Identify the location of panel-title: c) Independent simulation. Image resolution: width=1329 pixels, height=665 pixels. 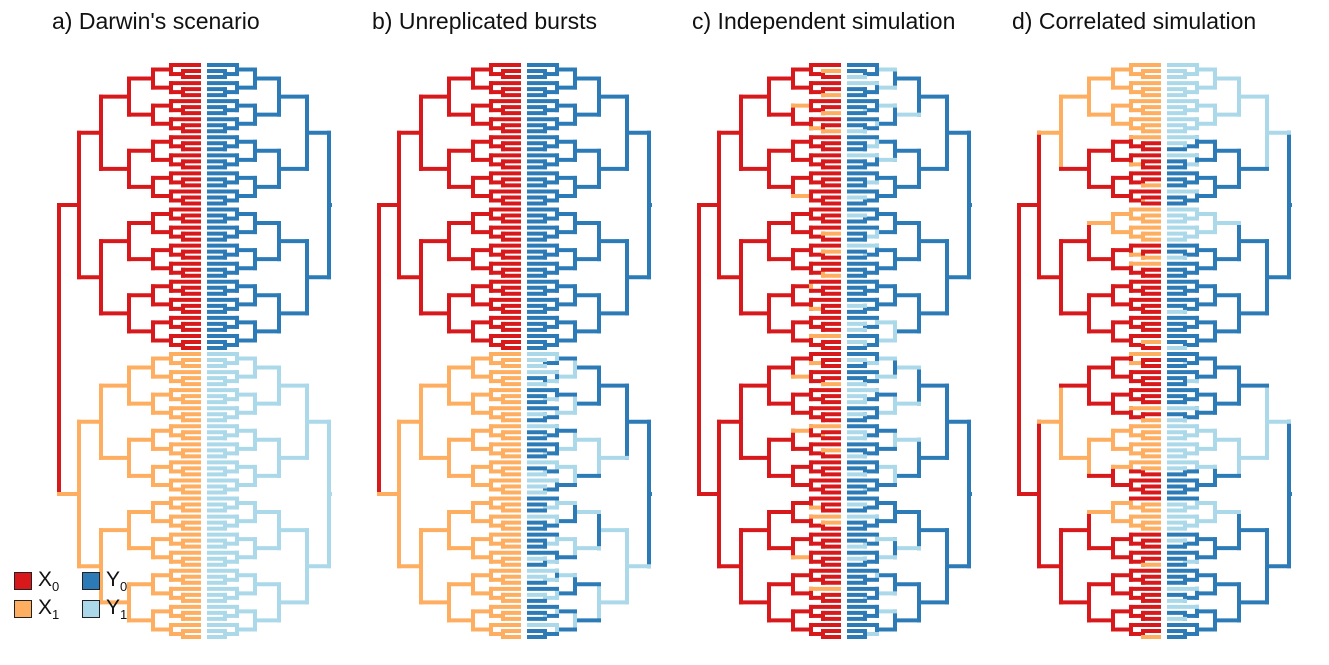
(824, 21).